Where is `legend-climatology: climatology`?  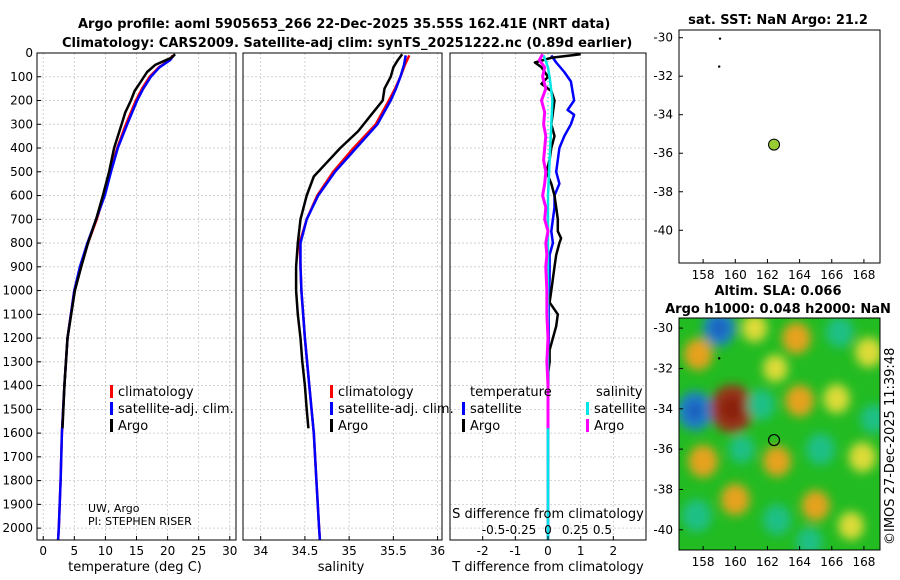 legend-climatology: climatology is located at coordinates (376, 392).